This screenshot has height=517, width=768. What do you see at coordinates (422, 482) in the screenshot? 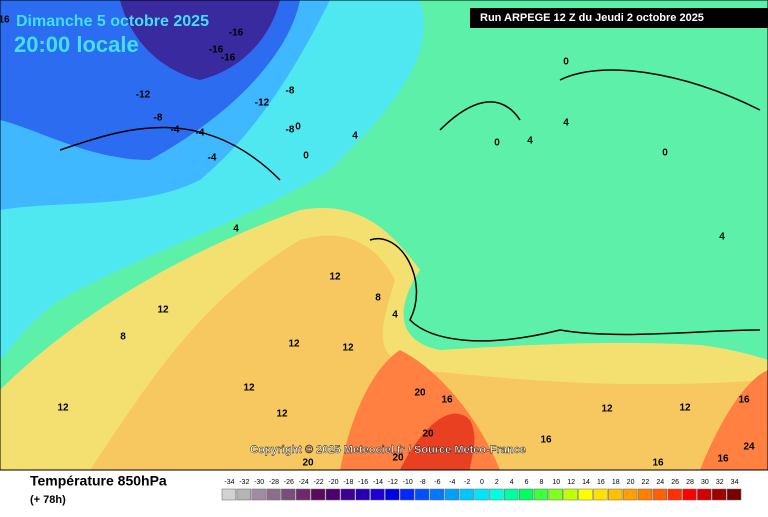
I see `legend-label: -8` at bounding box center [422, 482].